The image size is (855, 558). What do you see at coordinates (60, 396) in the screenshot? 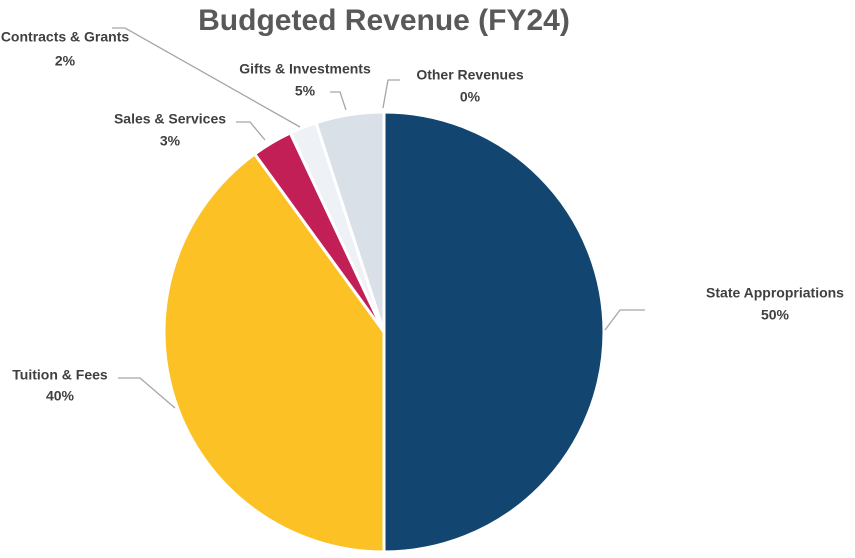
I see `value-label: 40%` at bounding box center [60, 396].